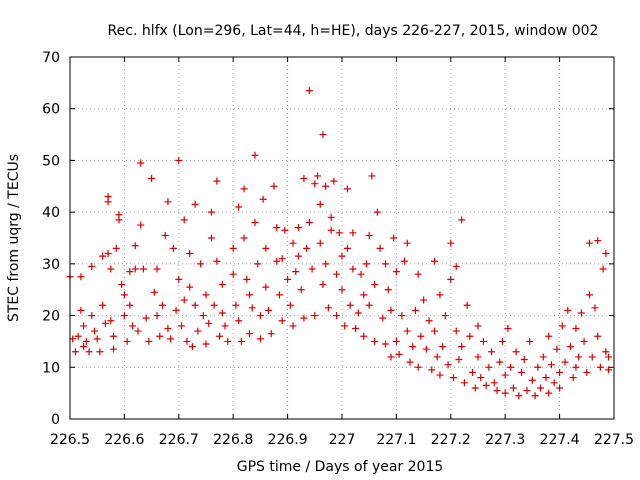  I want to click on x-tick-label: 227.1, so click(396, 440).